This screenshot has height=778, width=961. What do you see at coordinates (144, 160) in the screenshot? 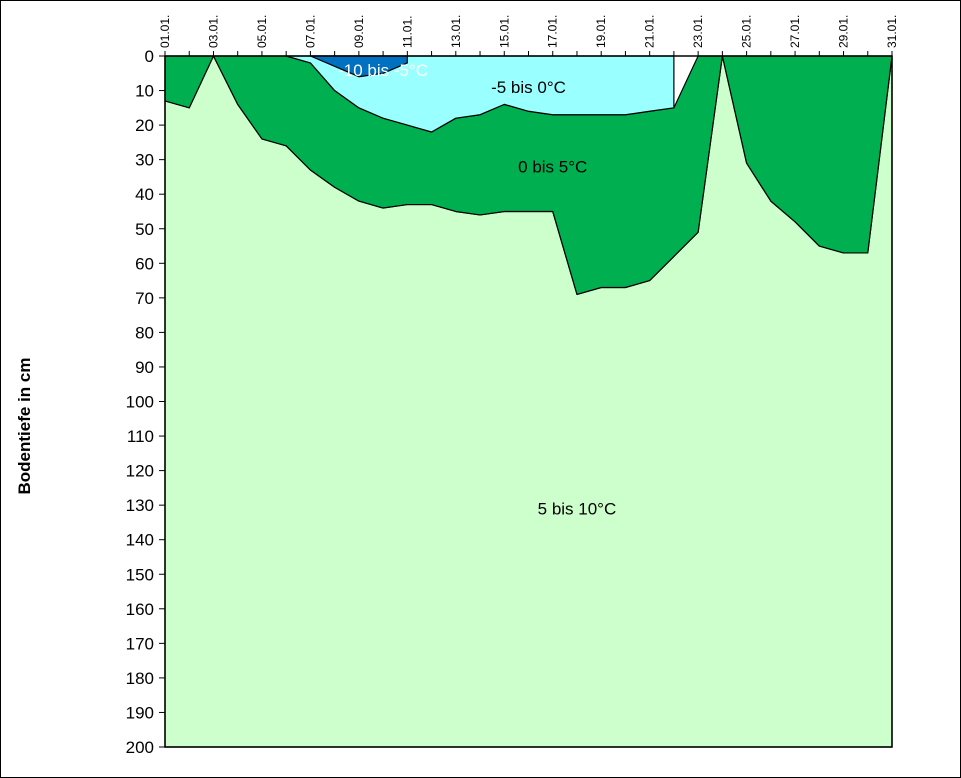
I see `y-tick-label: 30` at bounding box center [144, 160].